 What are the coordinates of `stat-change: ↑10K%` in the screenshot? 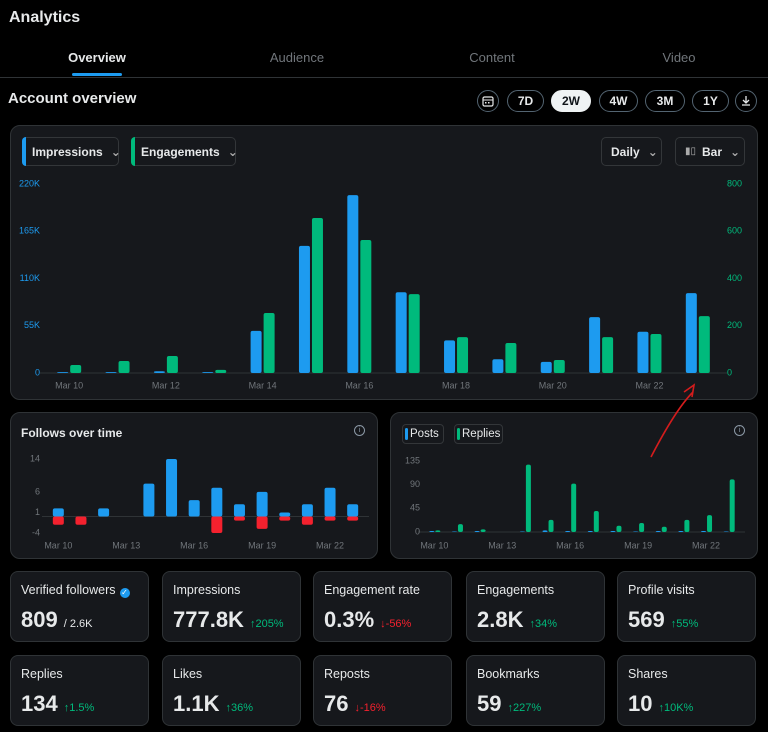 It's located at (676, 708).